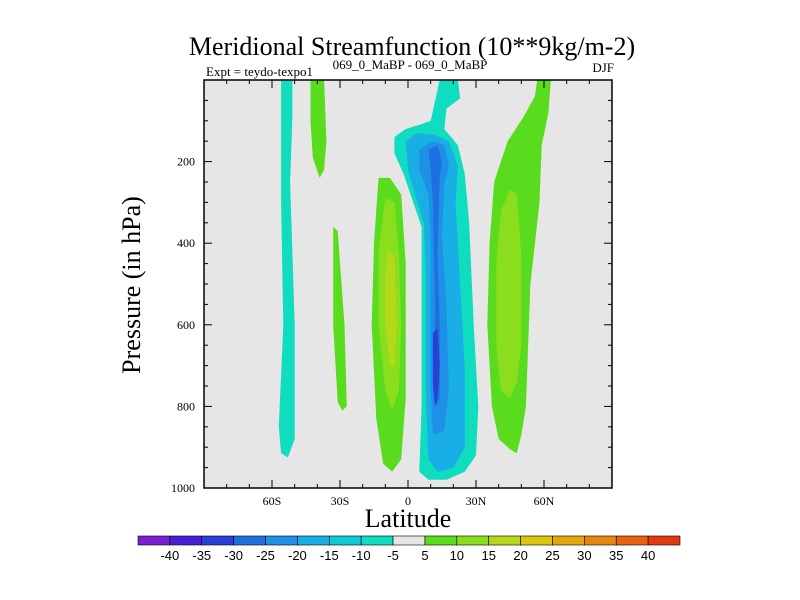 Image resolution: width=800 pixels, height=600 pixels. Describe the element at coordinates (584, 555) in the screenshot. I see `colorbar-label: 30` at that location.